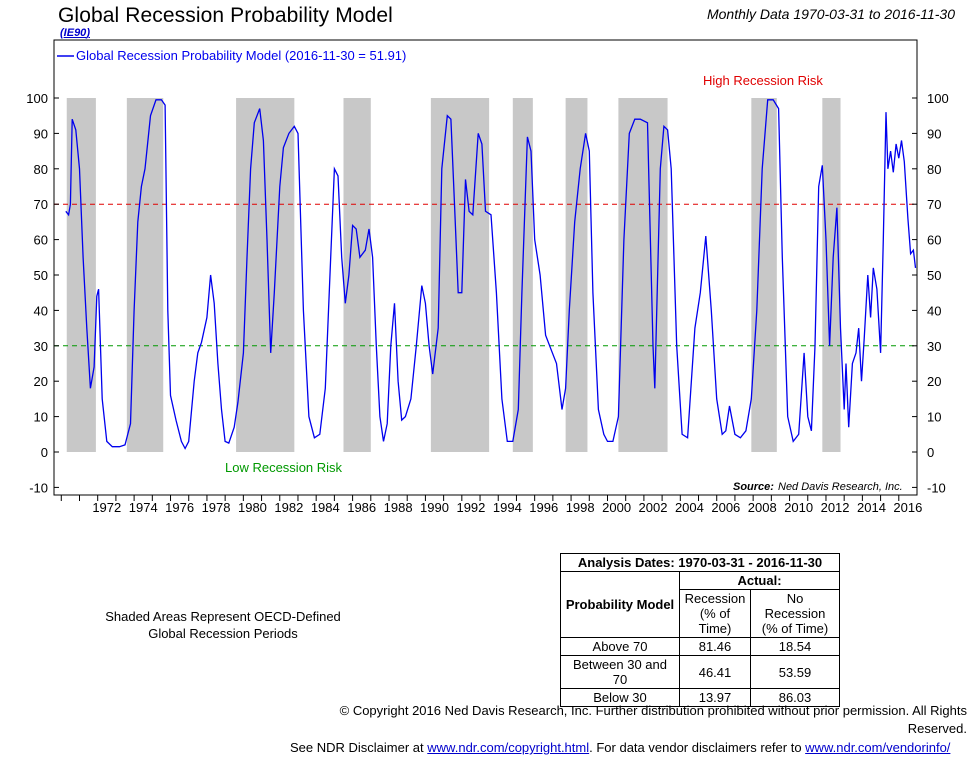 This screenshot has height=765, width=973. I want to click on row-label: Below 30, so click(620, 697).